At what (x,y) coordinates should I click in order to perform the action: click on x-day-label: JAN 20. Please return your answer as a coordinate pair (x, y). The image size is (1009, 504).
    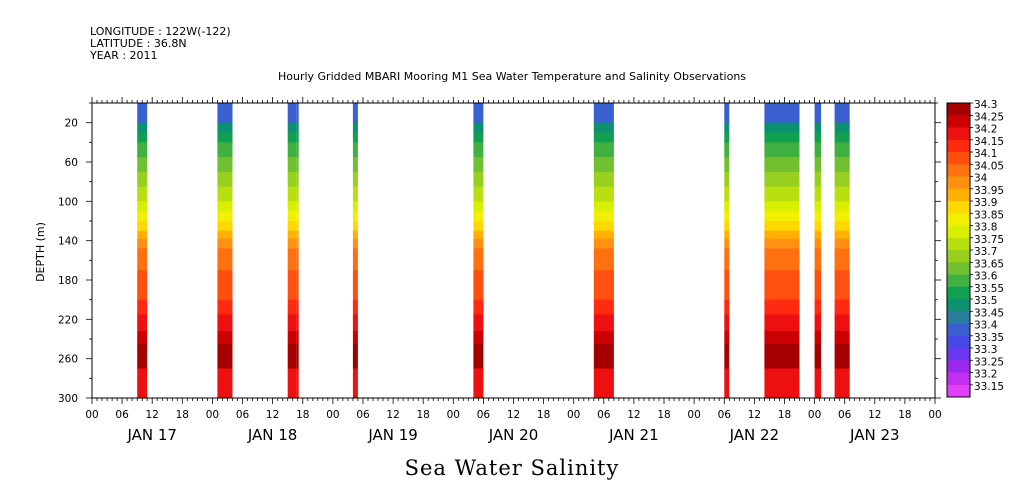
    Looking at the image, I should click on (513, 435).